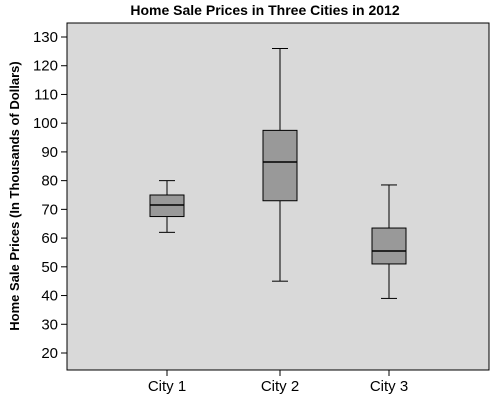  I want to click on y-tick-label: 40, so click(49, 296).